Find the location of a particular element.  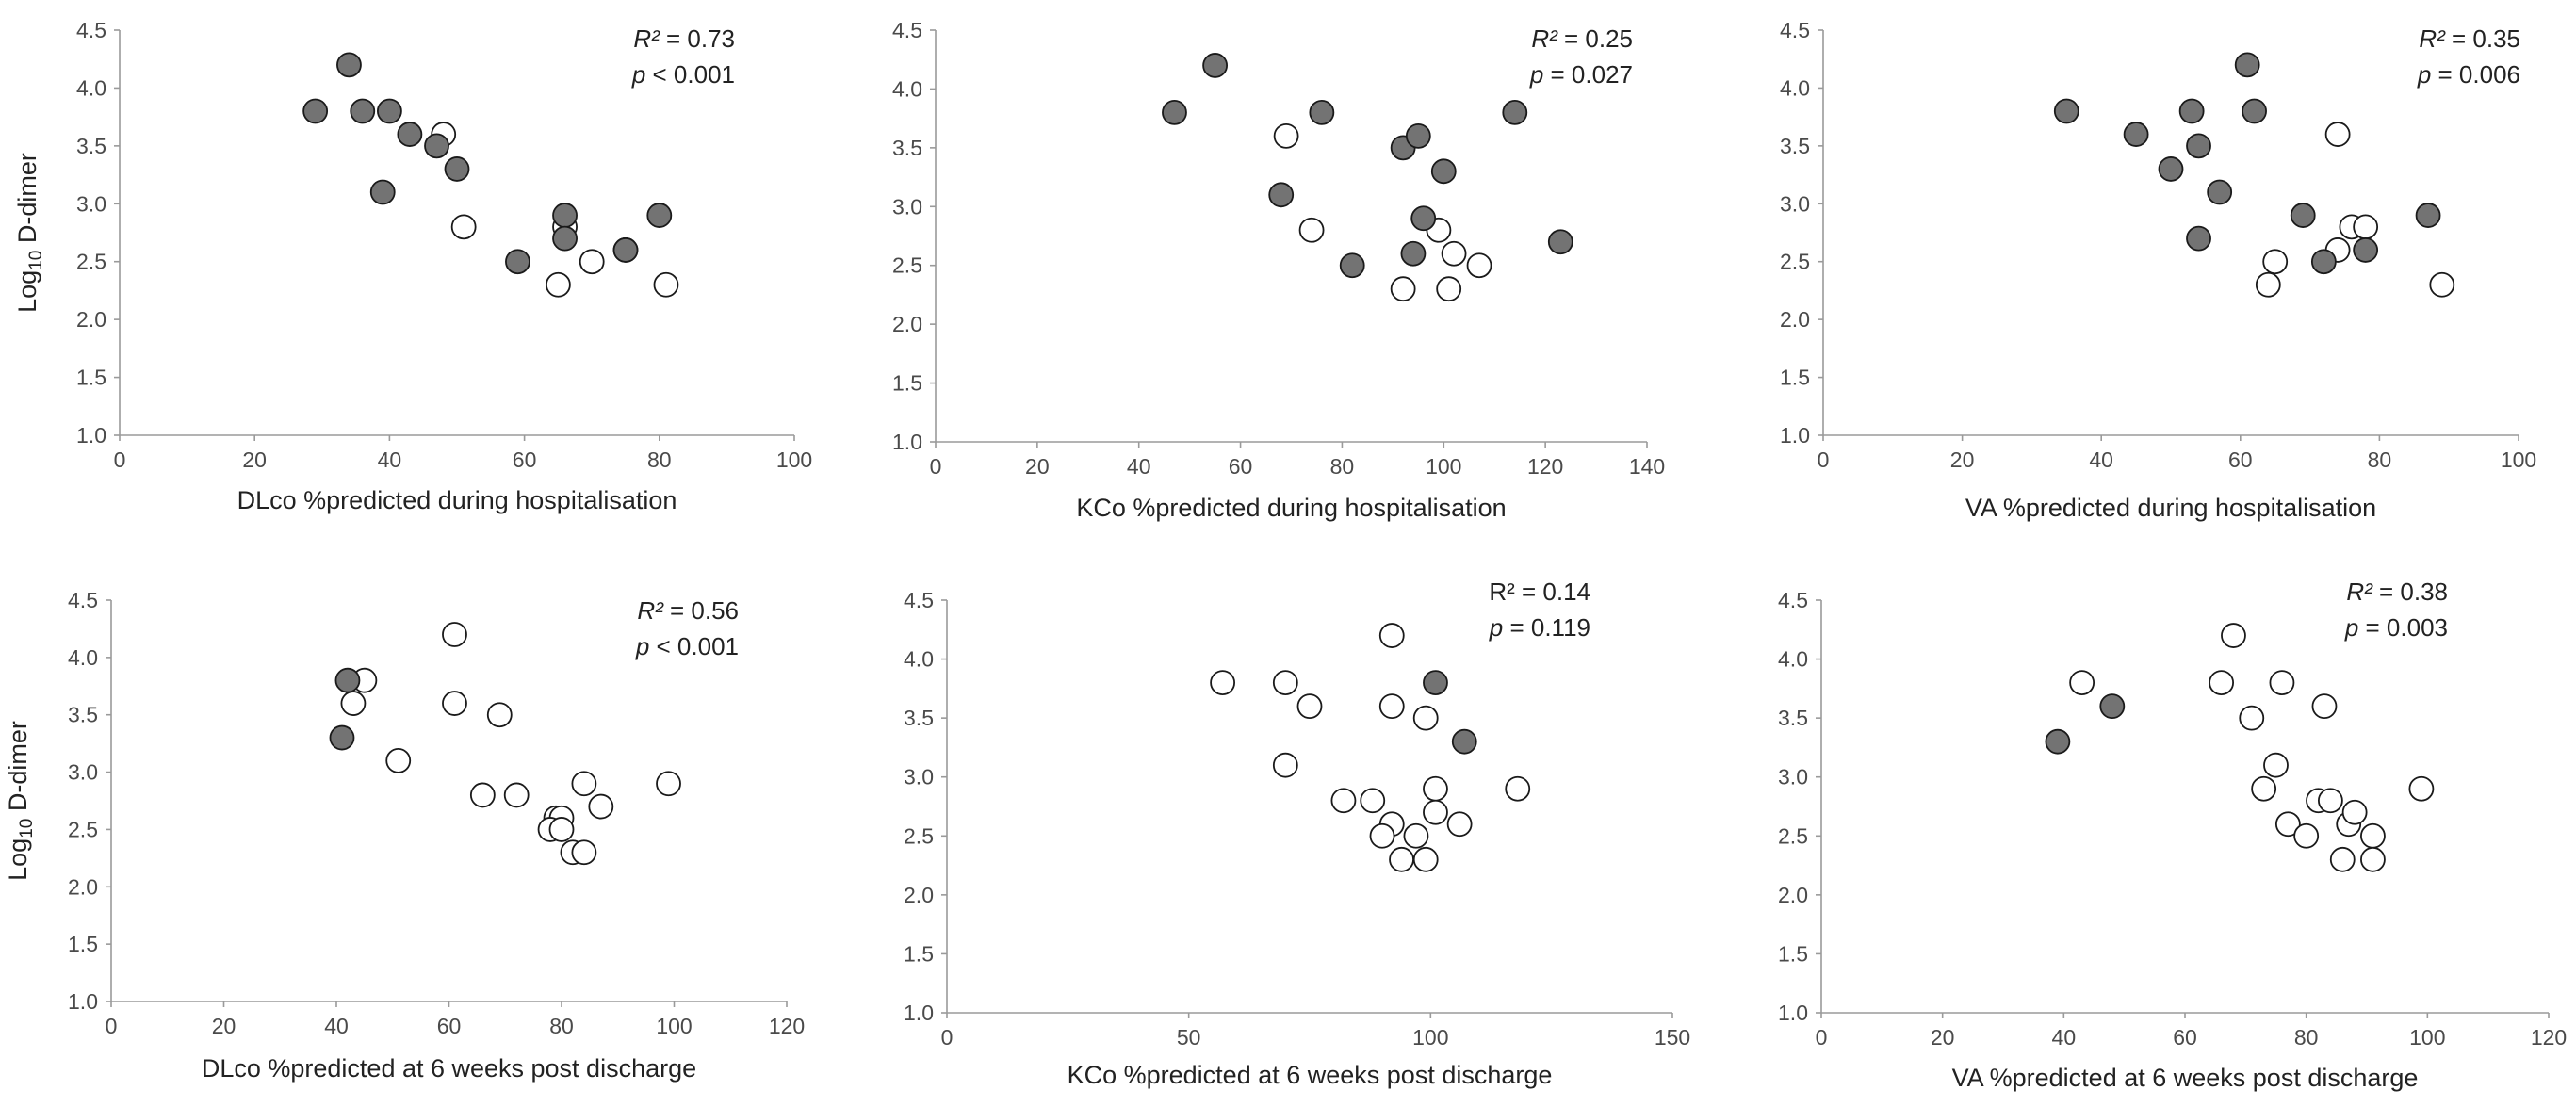

x-axis-label: VA %predicted at 6 weeks post discharge is located at coordinates (2185, 1078).